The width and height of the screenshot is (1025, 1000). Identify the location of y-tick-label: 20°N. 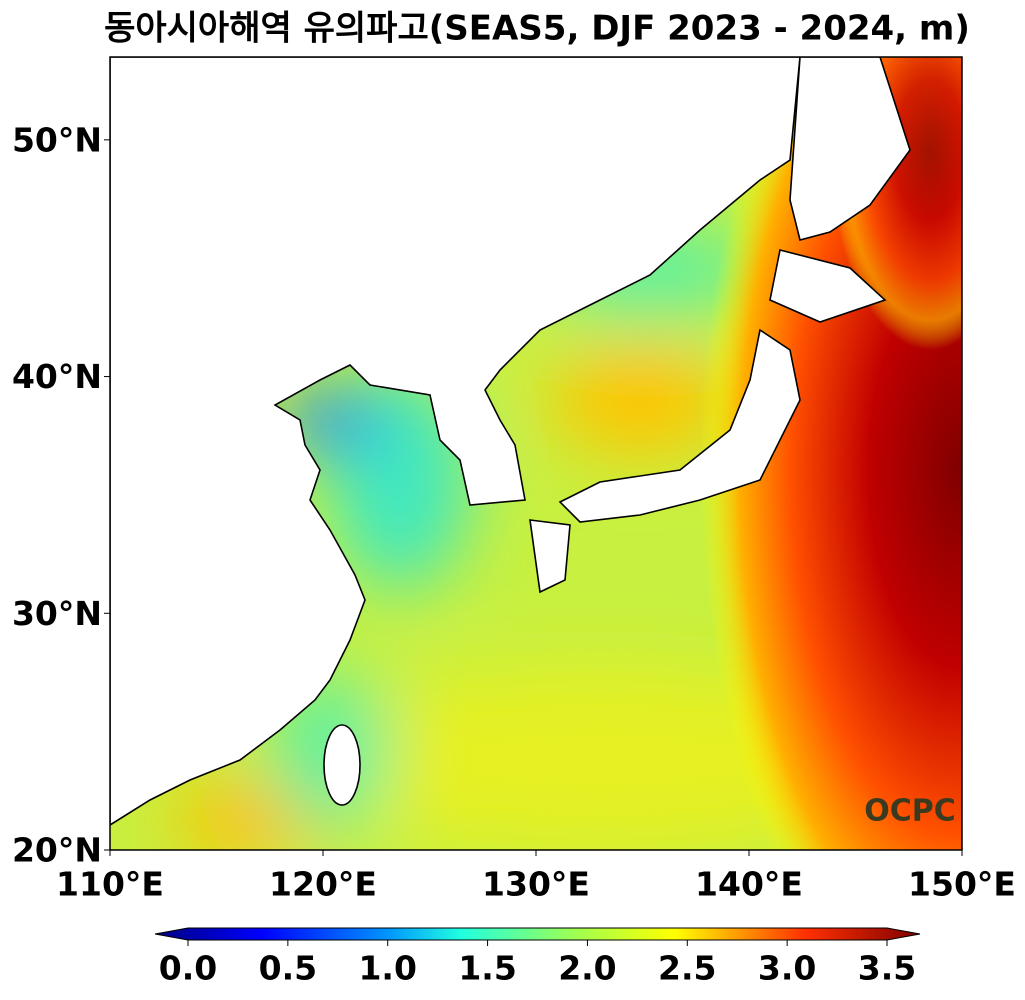
(57, 850).